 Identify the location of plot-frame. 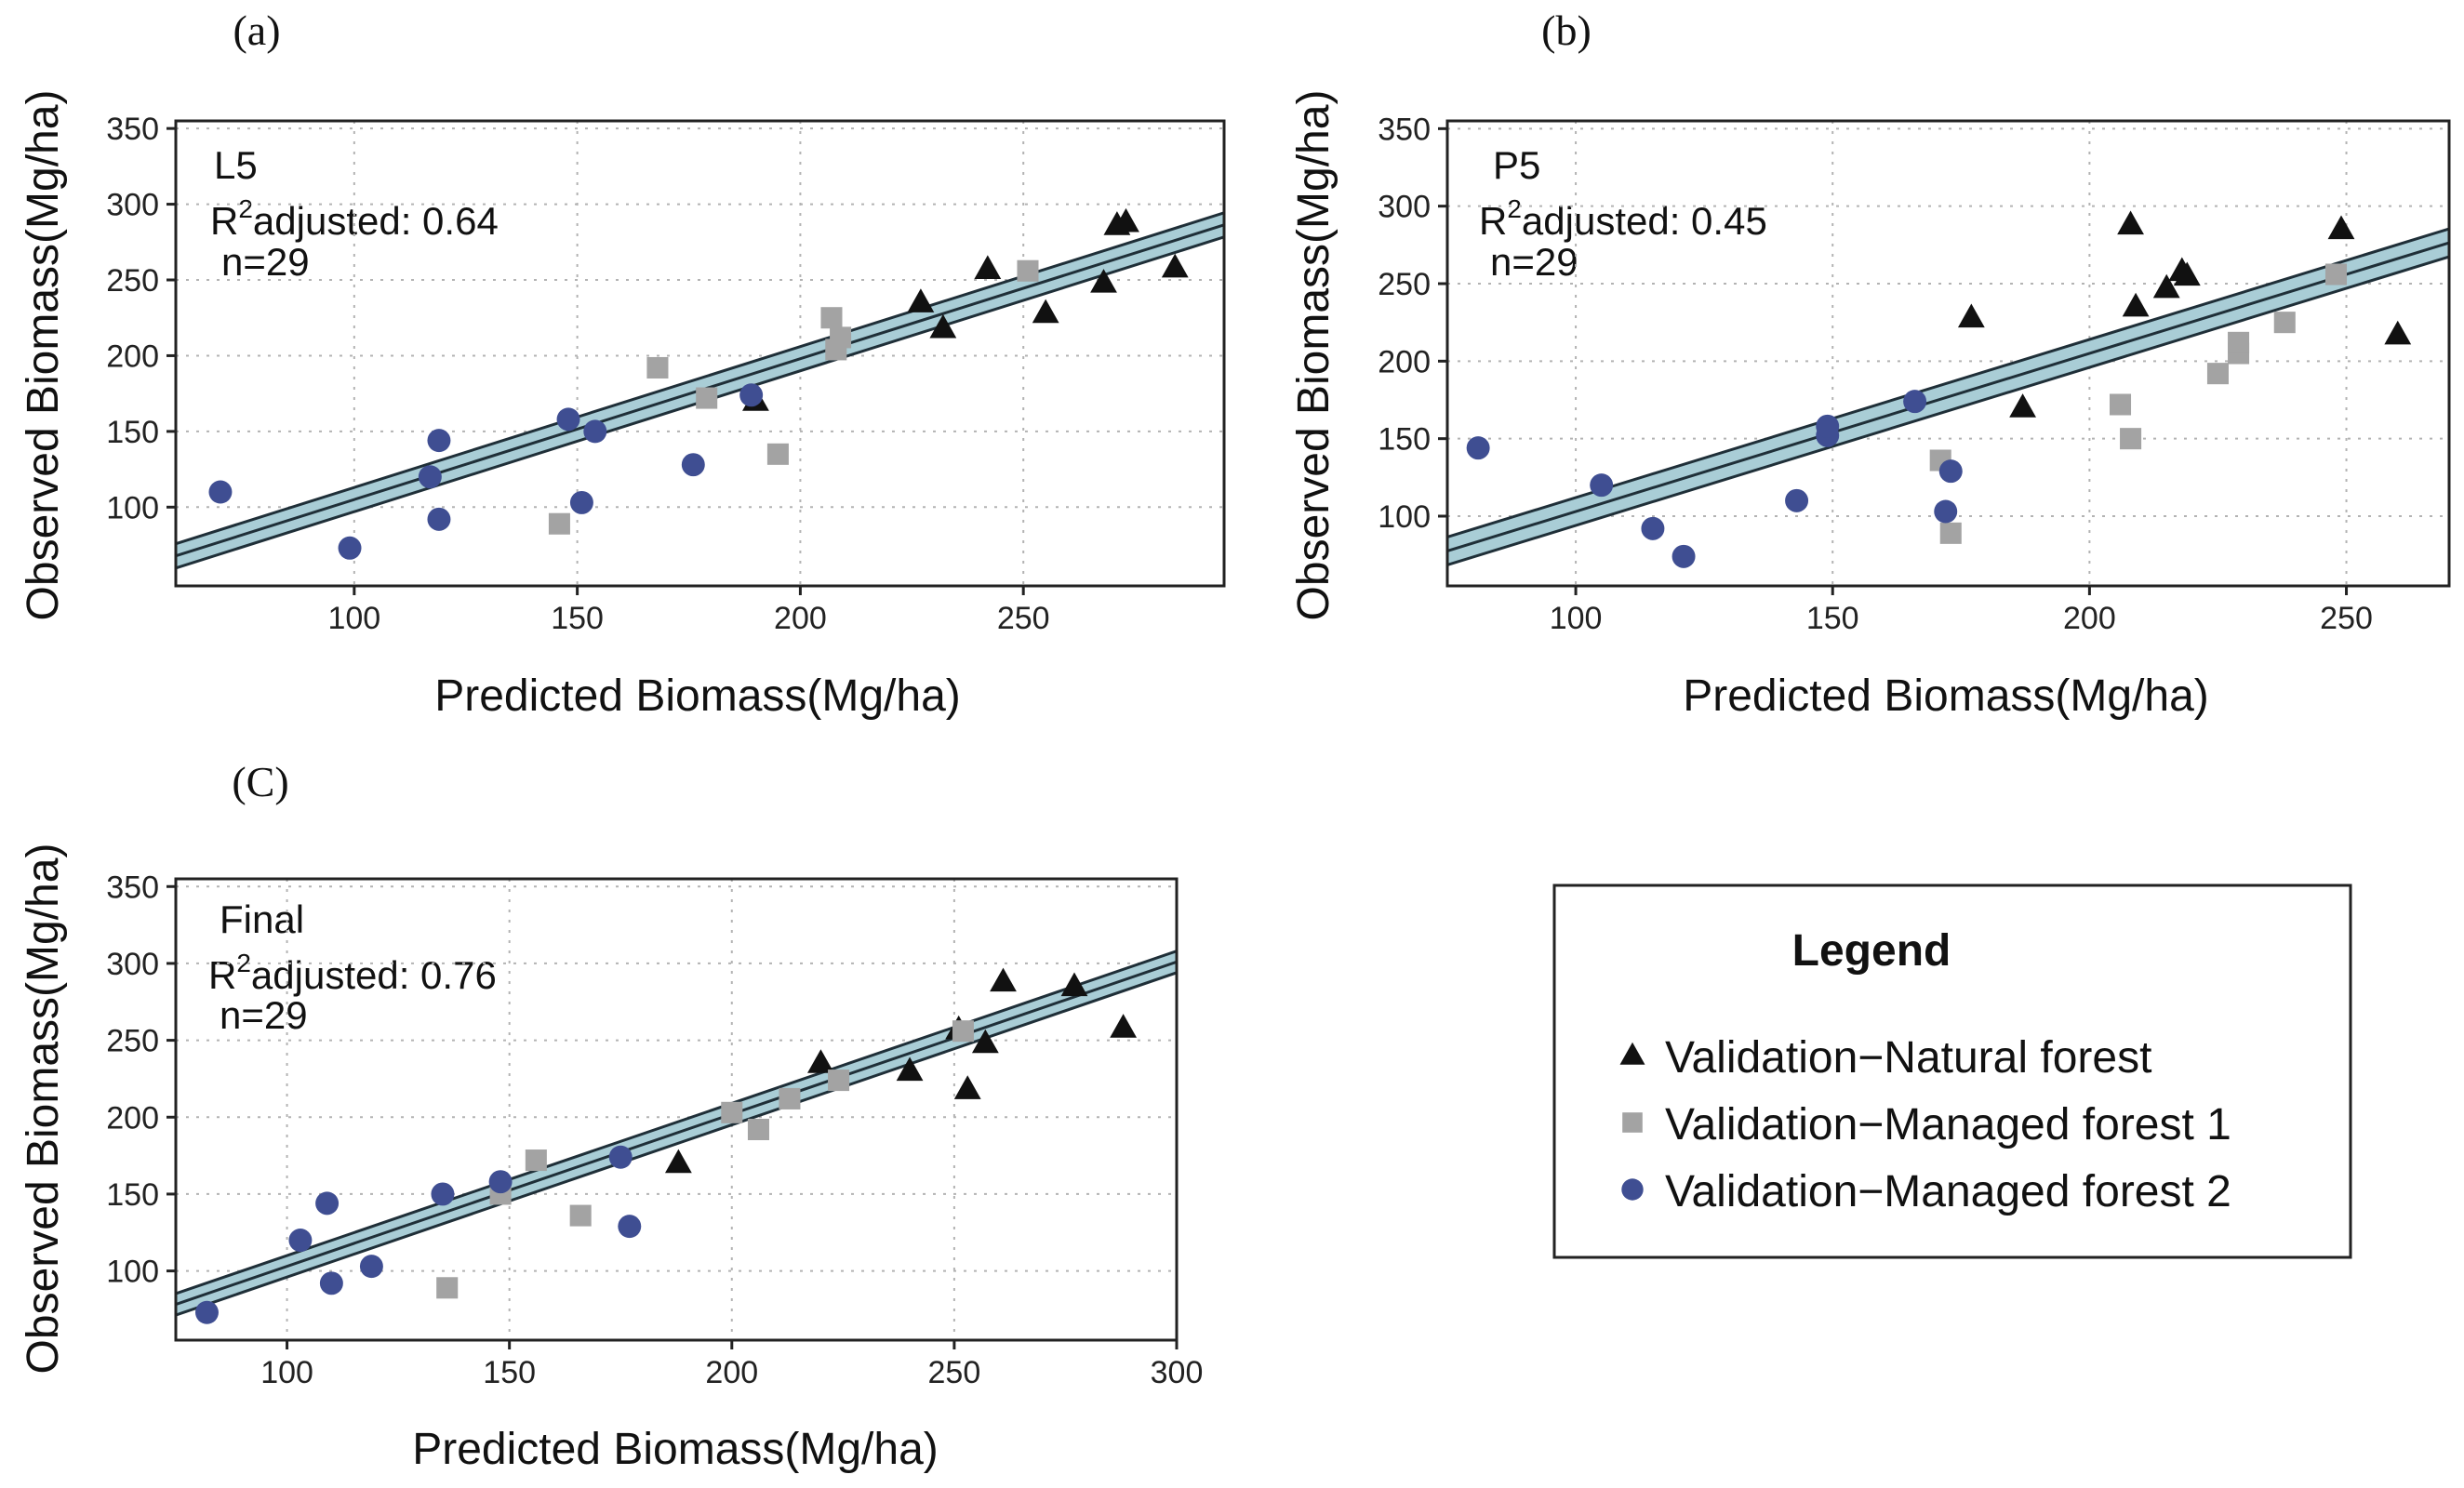
(700, 353).